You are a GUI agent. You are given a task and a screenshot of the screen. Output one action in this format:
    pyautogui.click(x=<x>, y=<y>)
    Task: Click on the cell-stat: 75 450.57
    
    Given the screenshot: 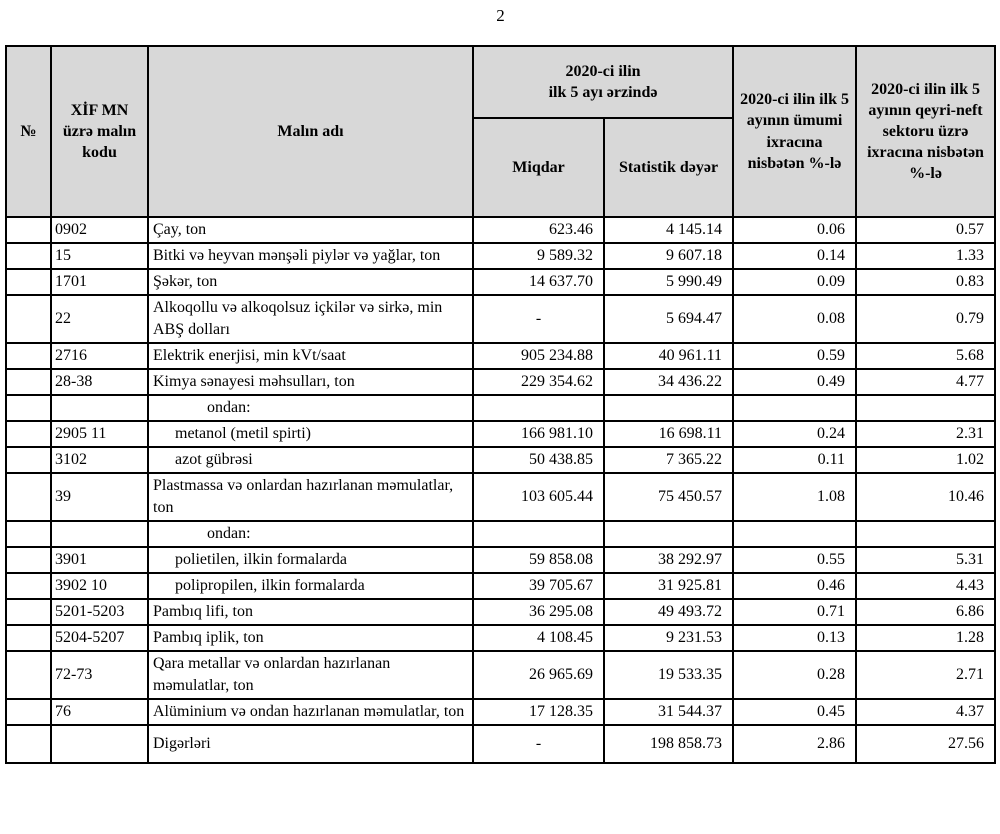 What is the action you would take?
    pyautogui.click(x=668, y=497)
    